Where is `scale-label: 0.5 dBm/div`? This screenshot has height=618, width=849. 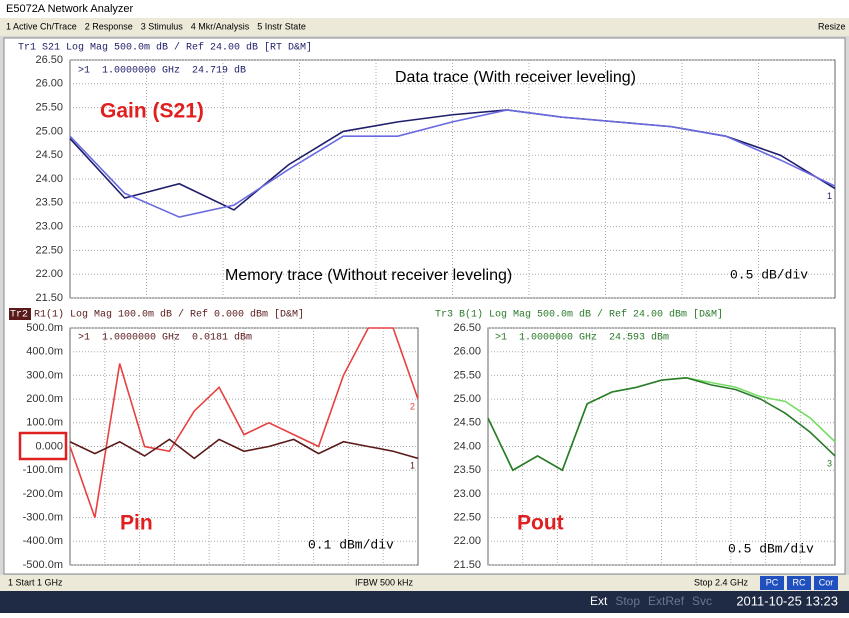 scale-label: 0.5 dBm/div is located at coordinates (771, 548).